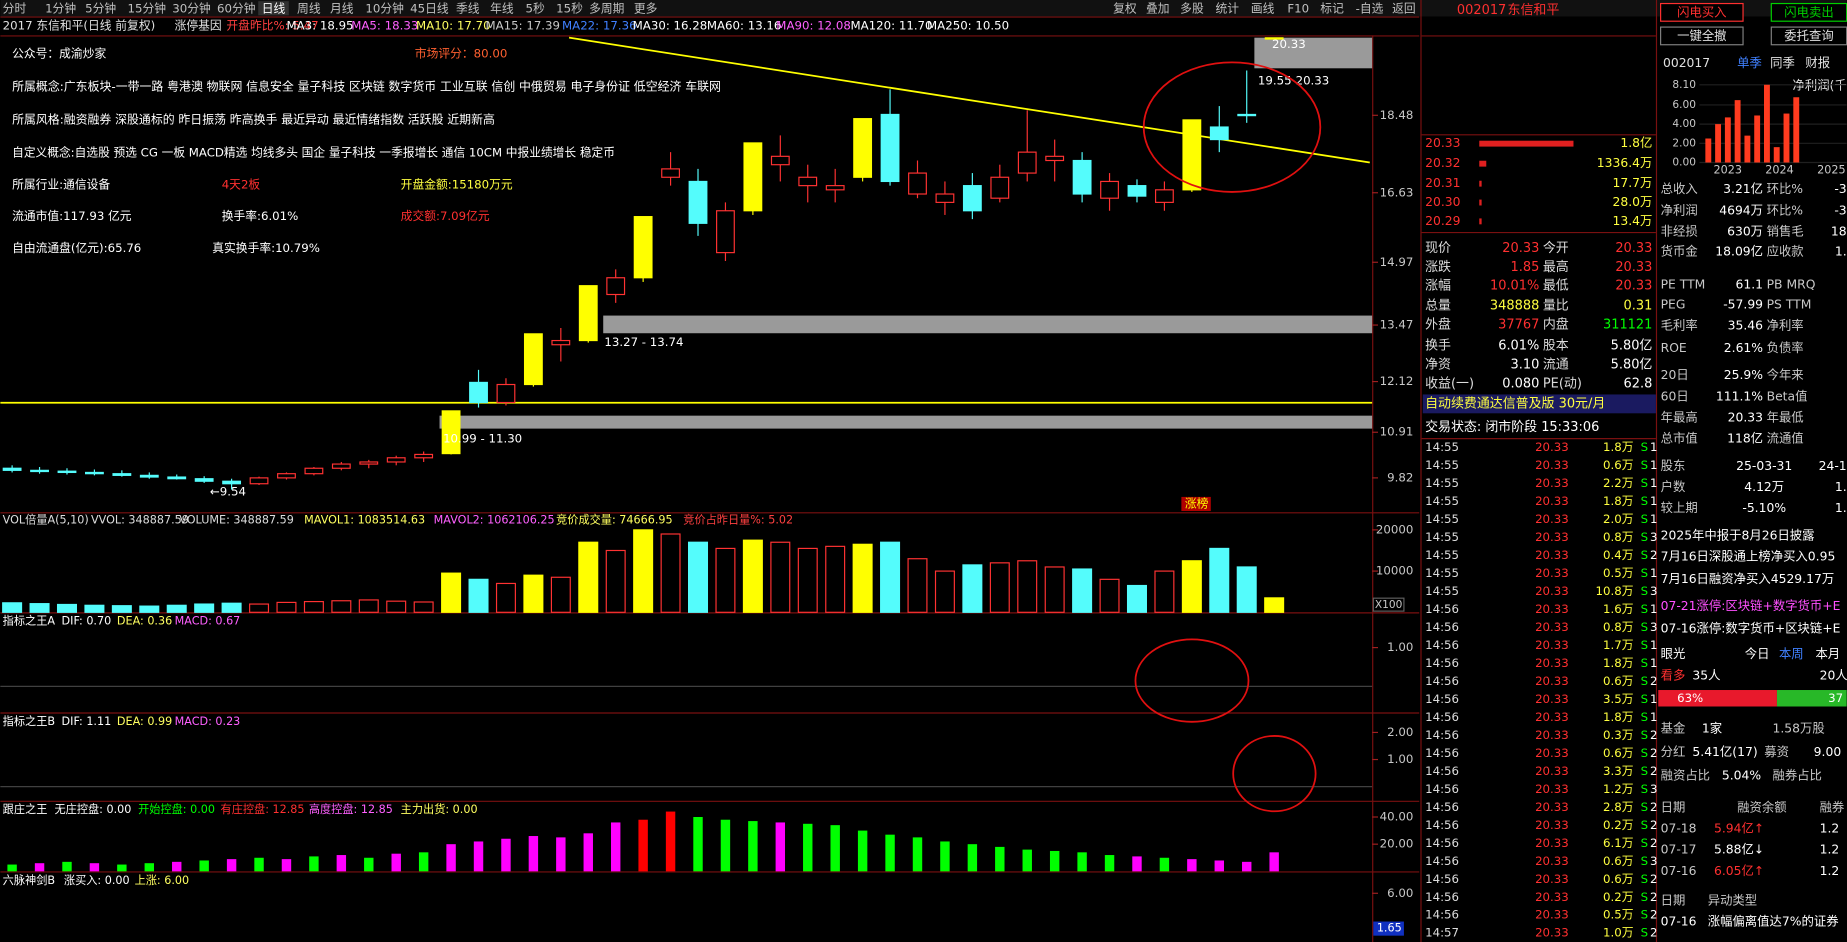 This screenshot has height=942, width=1847. Describe the element at coordinates (535, 8) in the screenshot. I see `period-tab: 5秒` at that location.